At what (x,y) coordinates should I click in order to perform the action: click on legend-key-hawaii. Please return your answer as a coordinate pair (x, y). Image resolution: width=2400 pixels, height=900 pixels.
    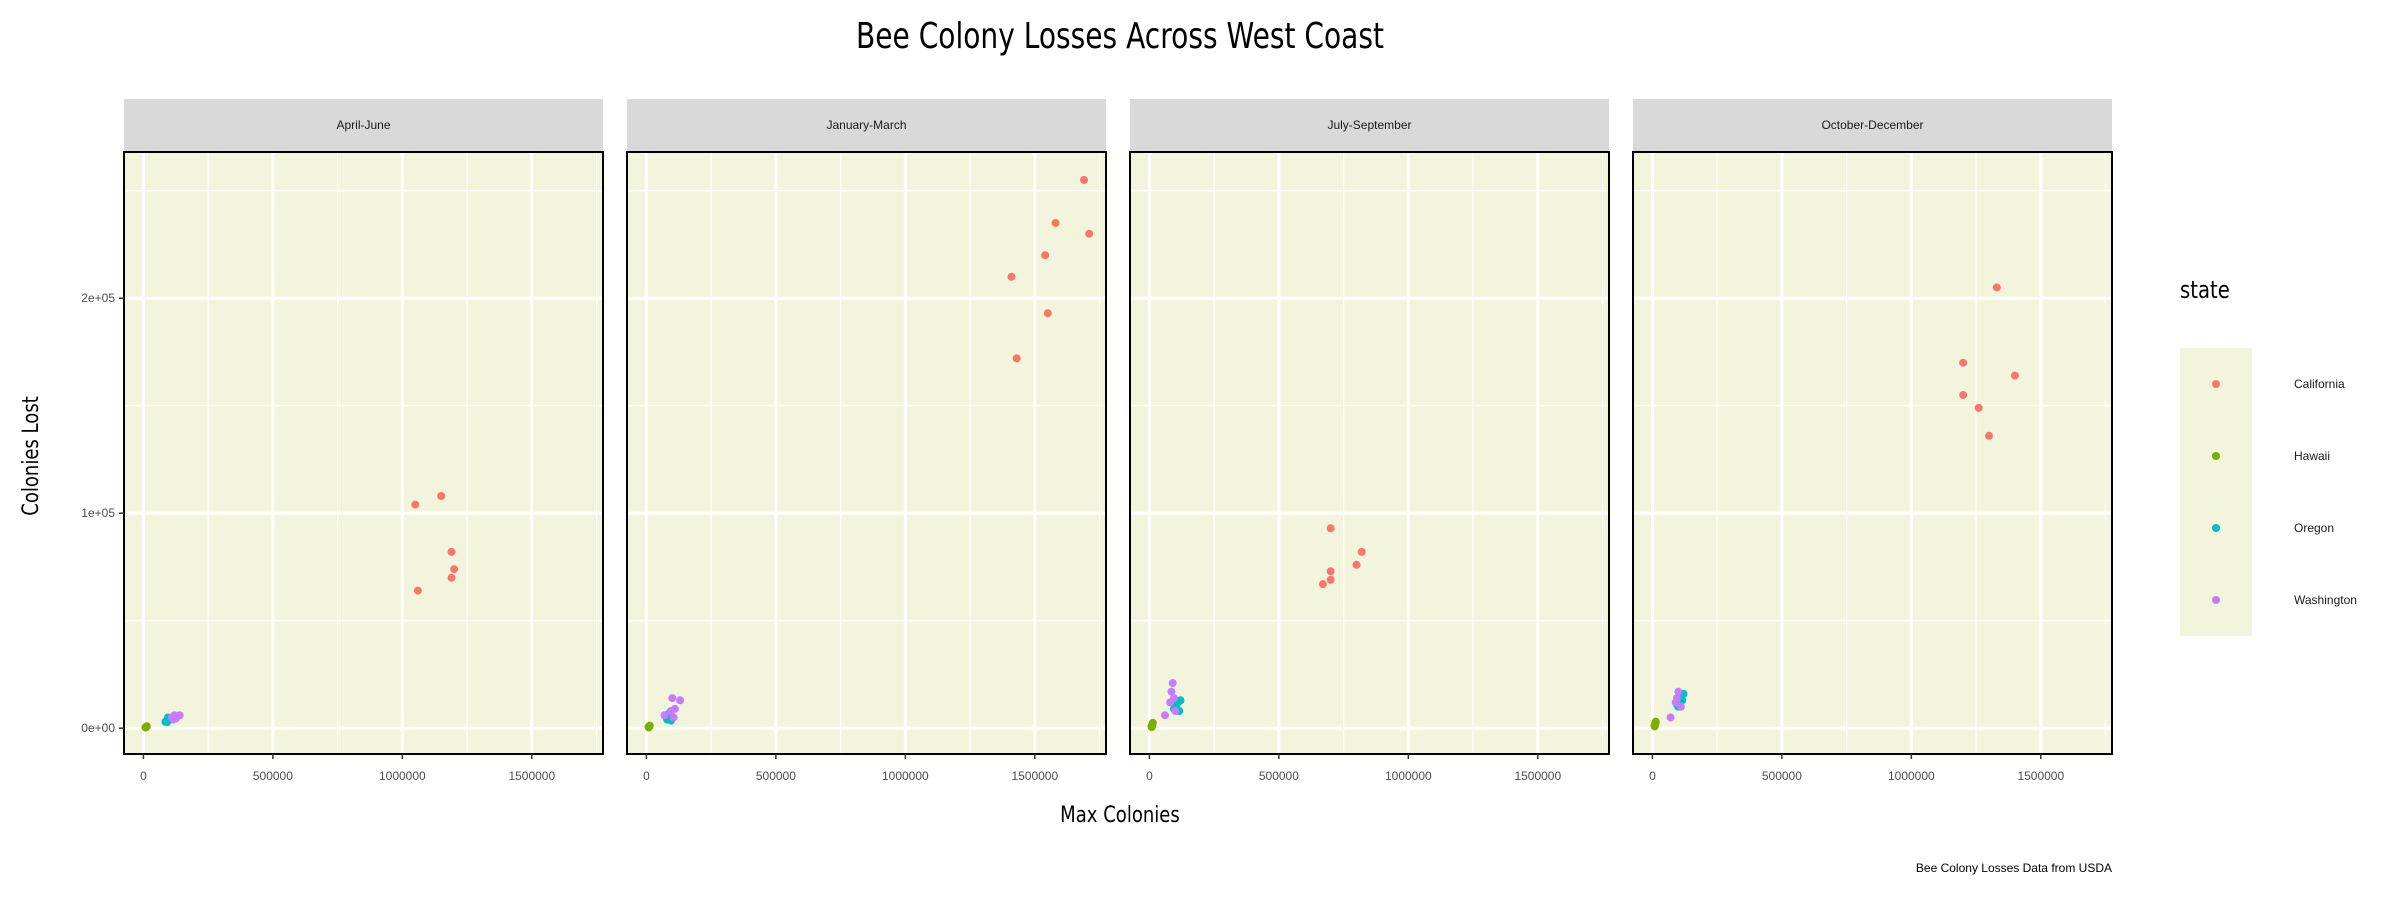
    Looking at the image, I should click on (2216, 456).